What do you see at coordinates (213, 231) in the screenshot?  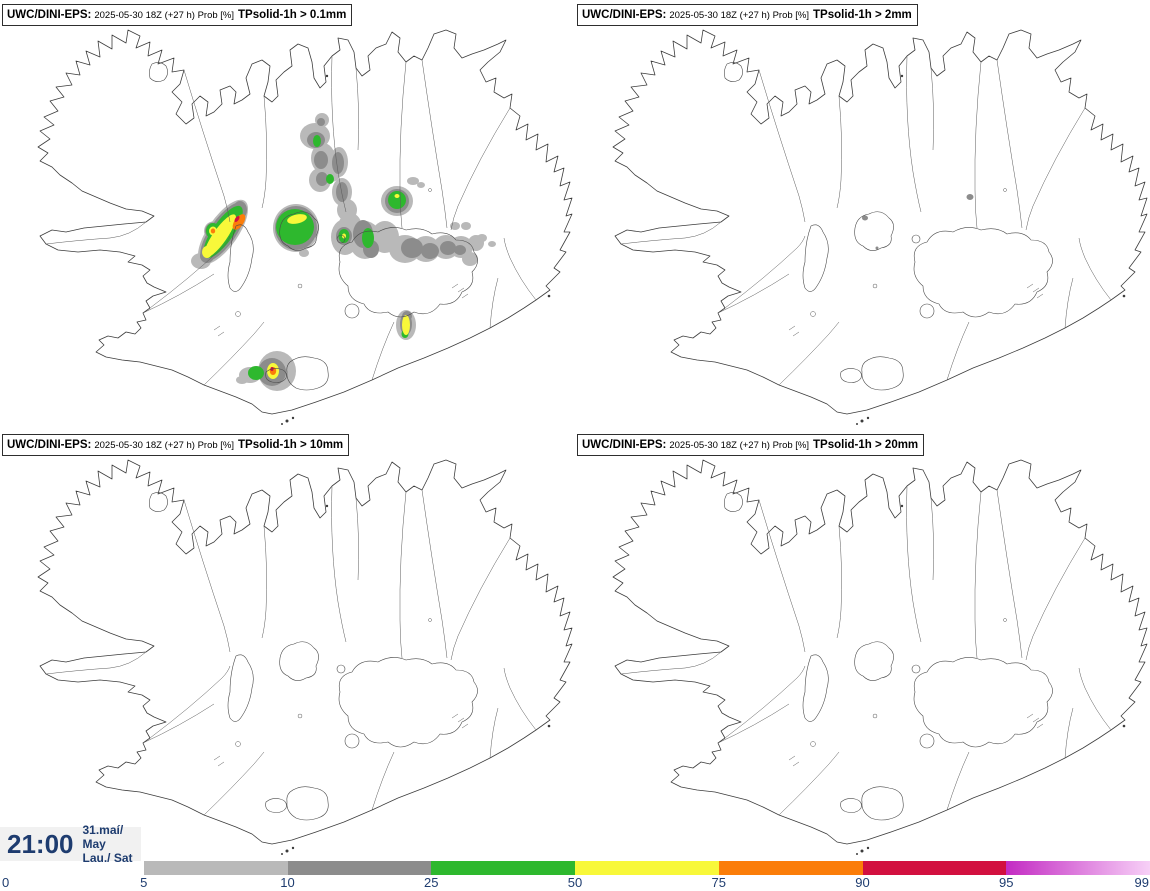 I see `prob-region-p75` at bounding box center [213, 231].